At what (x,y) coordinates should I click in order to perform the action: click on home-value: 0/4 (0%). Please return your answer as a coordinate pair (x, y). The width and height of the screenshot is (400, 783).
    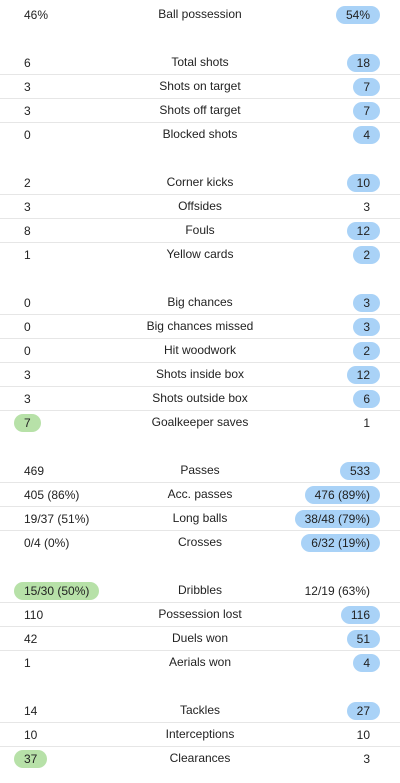
    Looking at the image, I should click on (47, 543).